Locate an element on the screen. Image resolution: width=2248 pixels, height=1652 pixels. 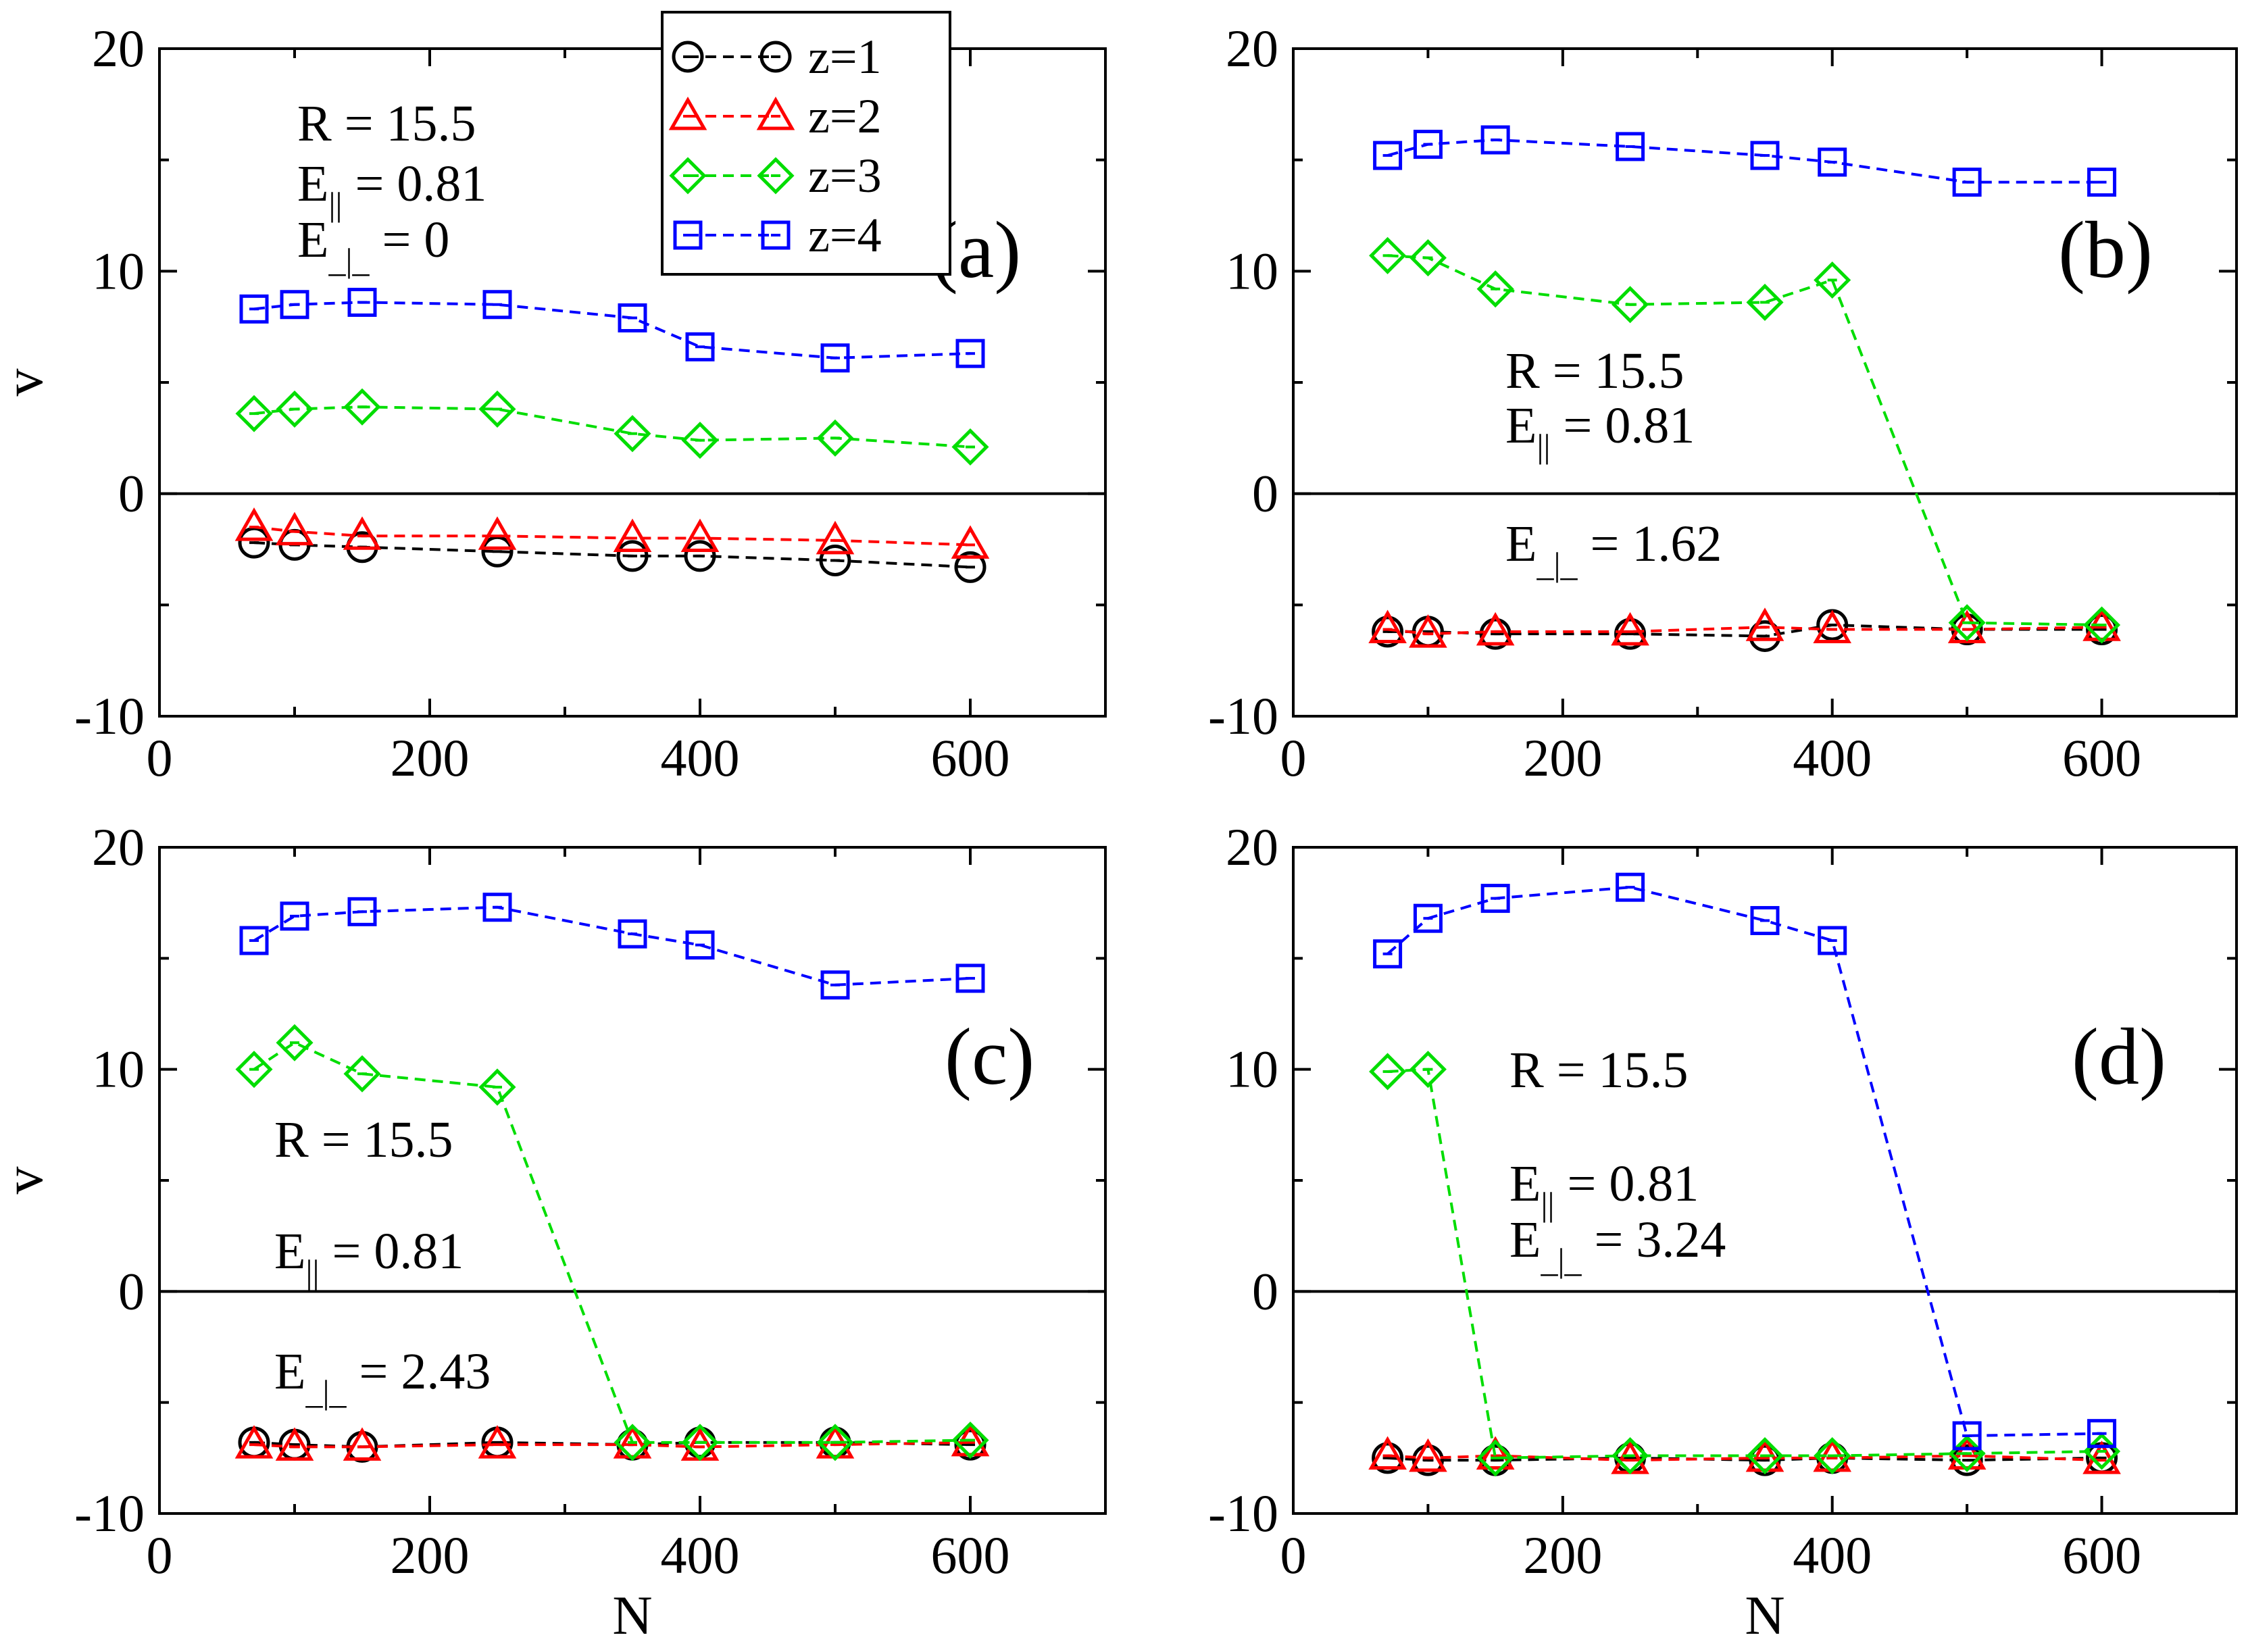
legend-label: z=4 is located at coordinates (845, 235).